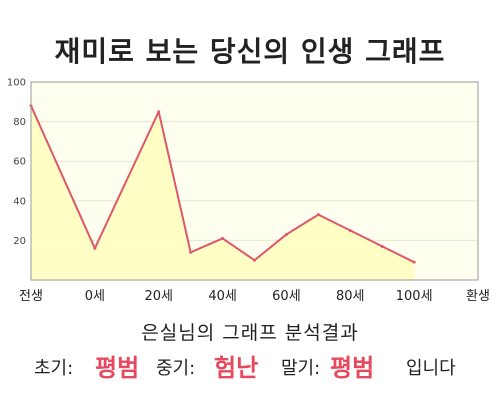 The image size is (500, 400). What do you see at coordinates (117, 368) in the screenshot?
I see `early-value: 평범` at bounding box center [117, 368].